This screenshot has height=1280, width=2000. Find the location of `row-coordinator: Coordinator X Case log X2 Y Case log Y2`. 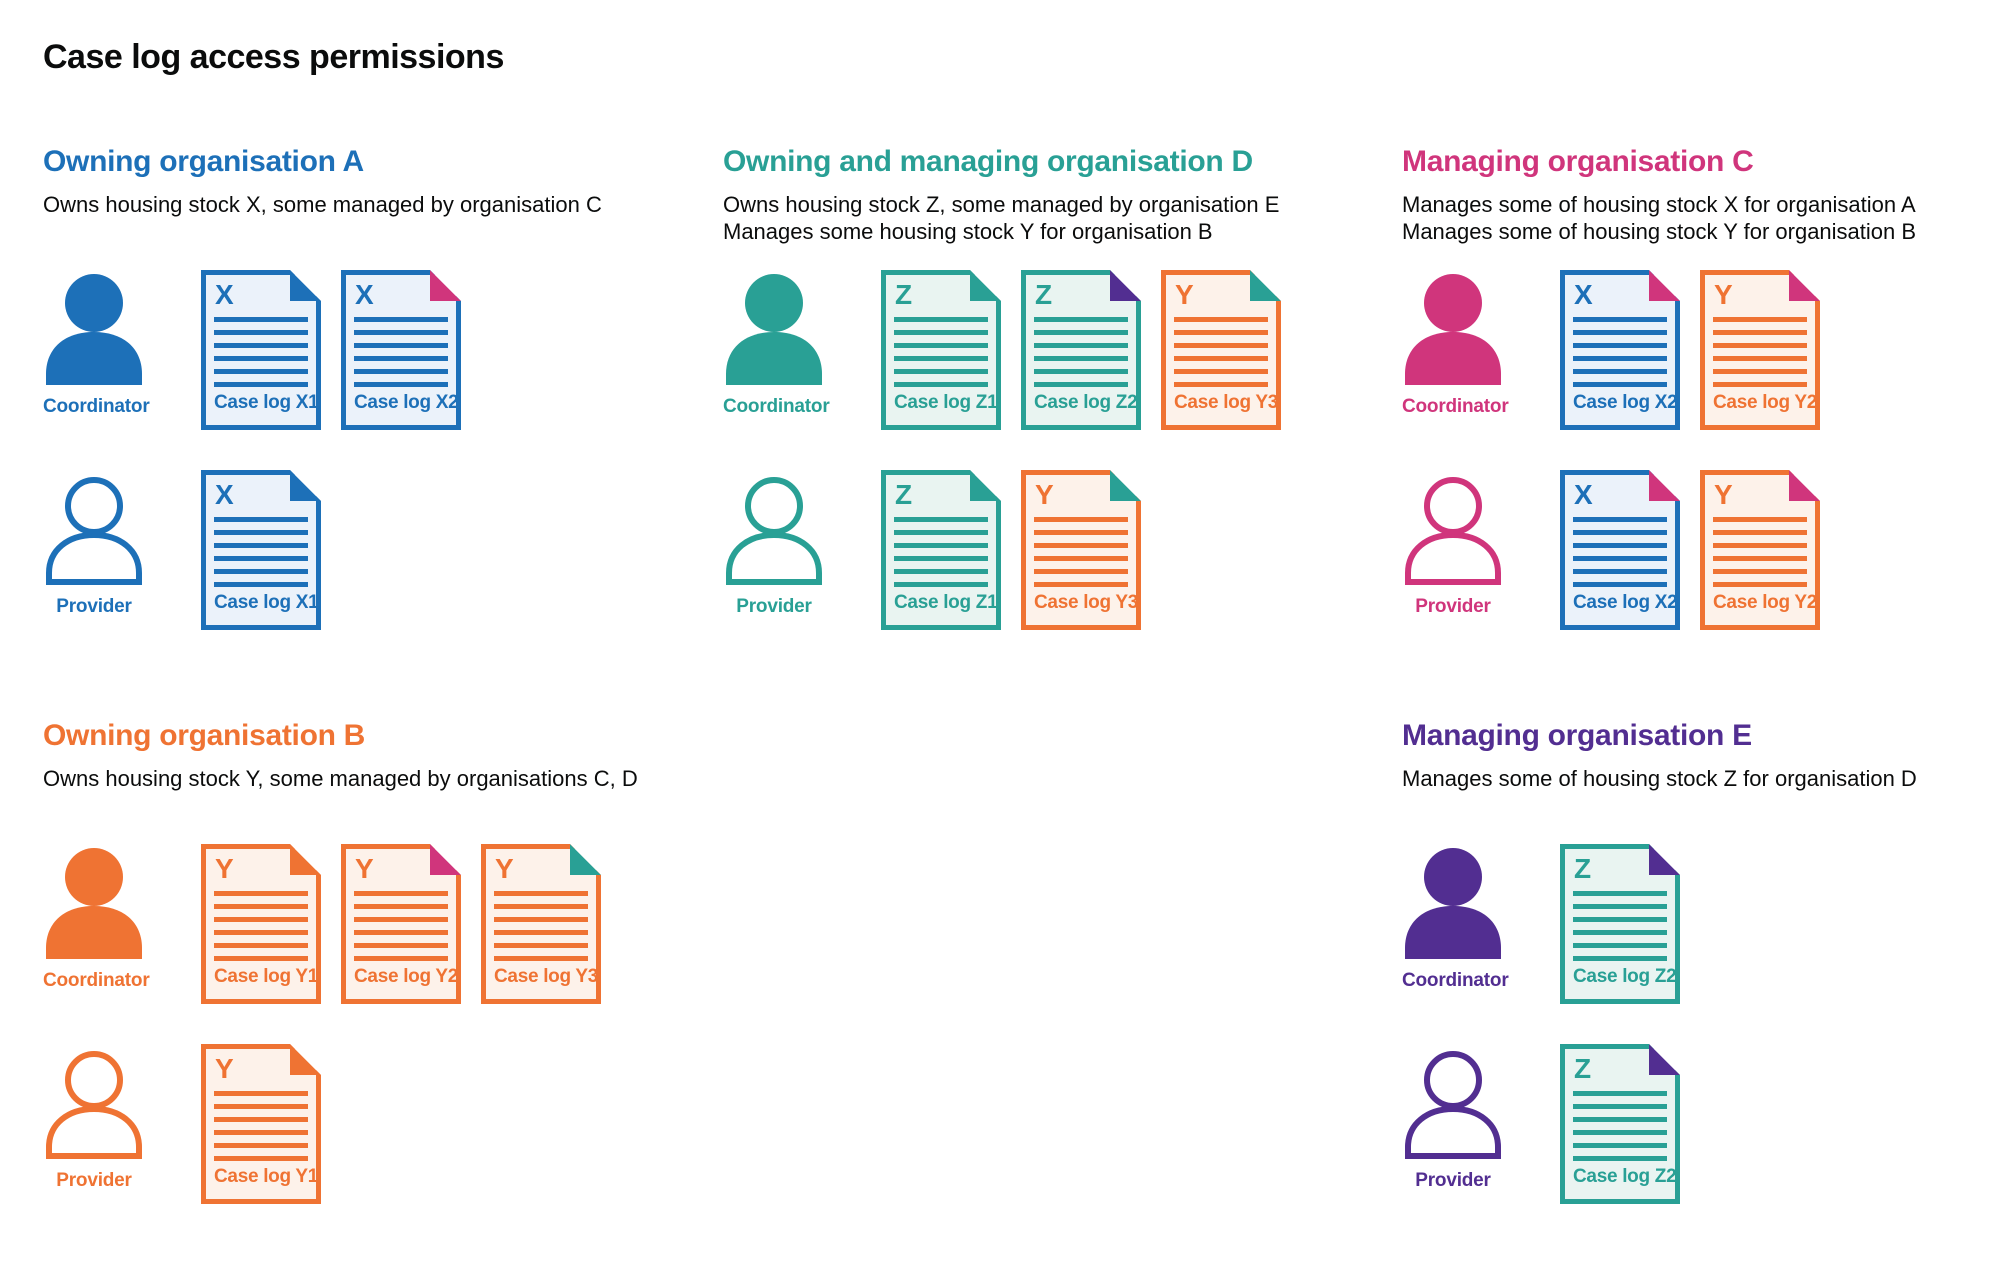

row-coordinator: Coordinator X Case log X2 Y Case log Y2 is located at coordinates (1611, 350).